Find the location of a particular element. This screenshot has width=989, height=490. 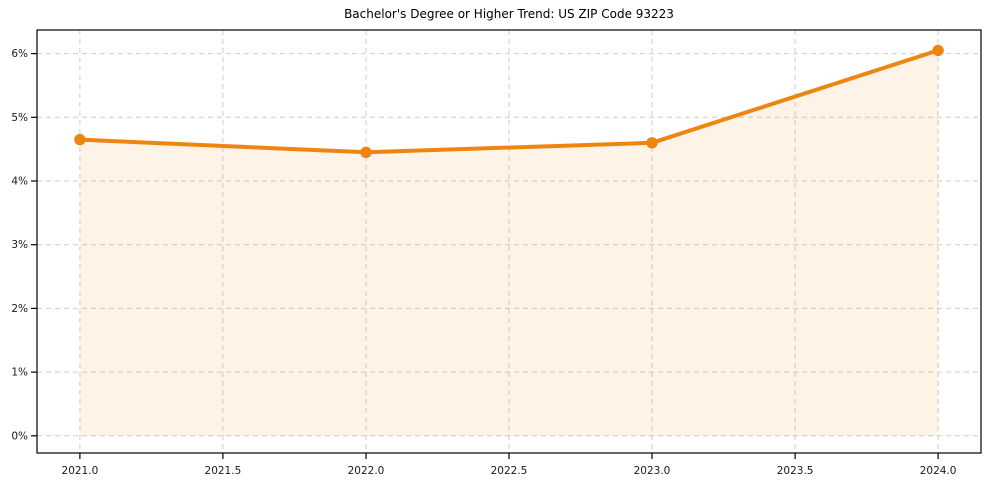

x-tick-label: 2022.0 is located at coordinates (366, 471).